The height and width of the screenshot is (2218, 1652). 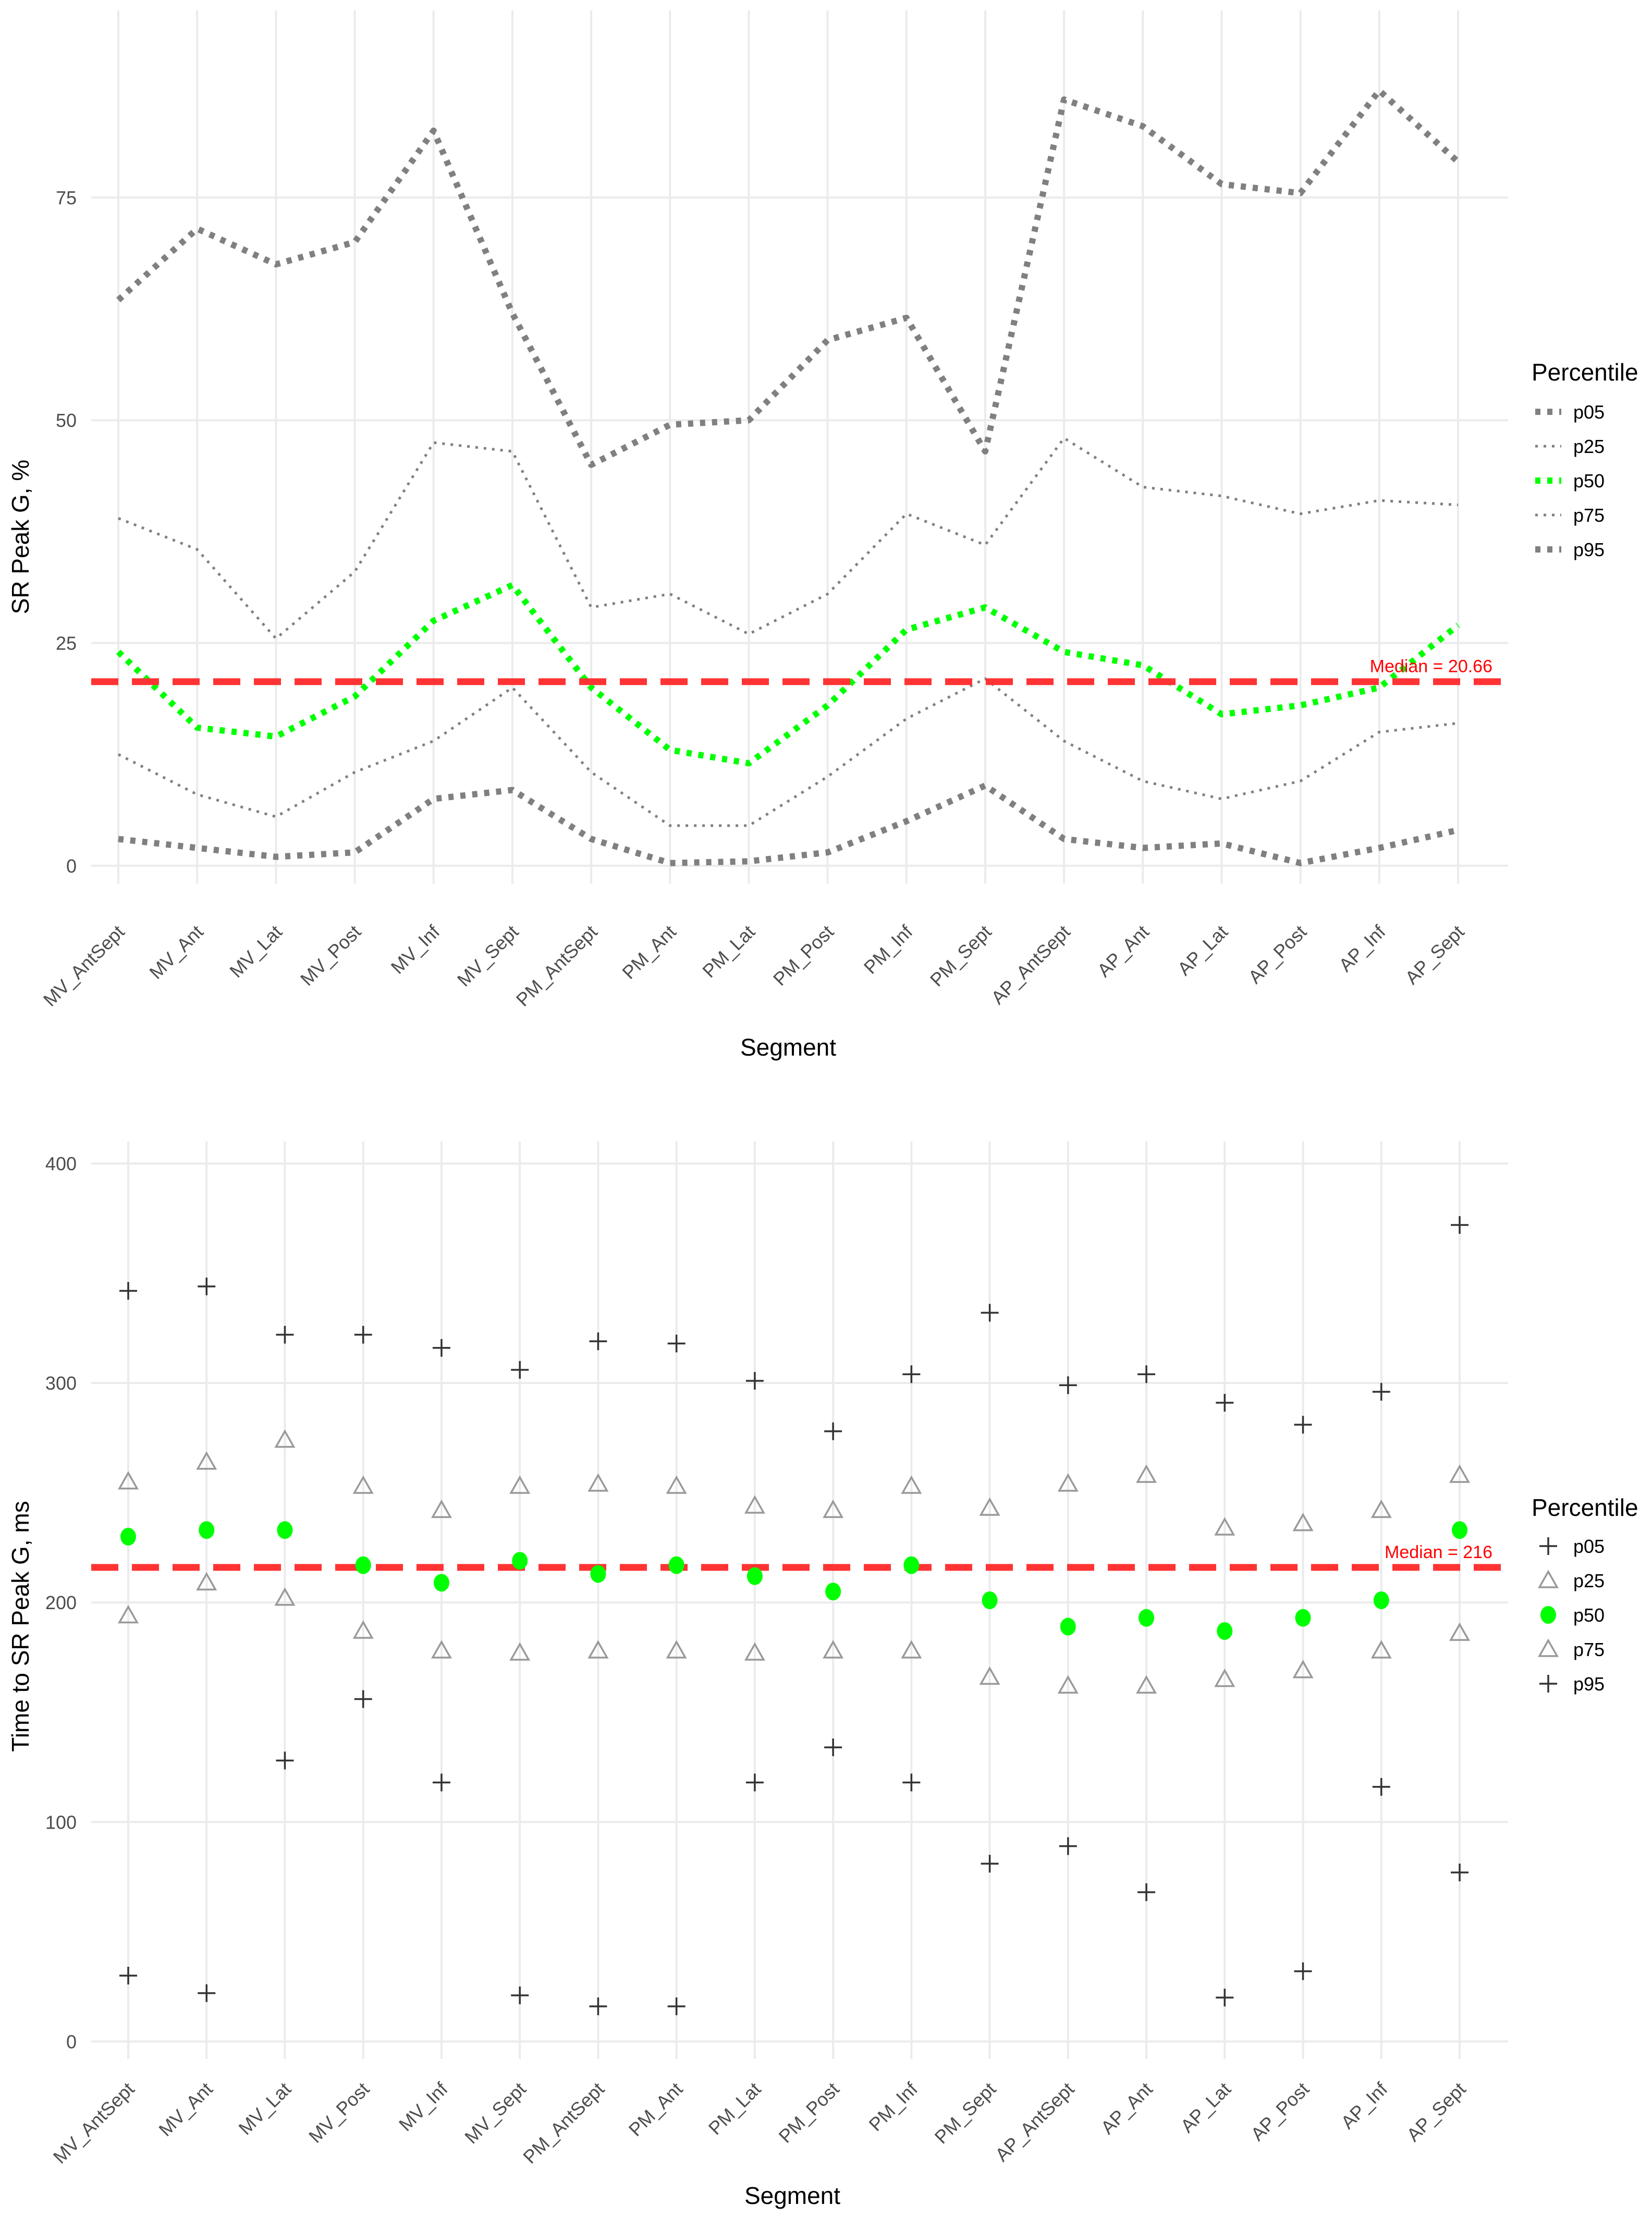 I want to click on y-tick-labels: 0 25 50 75, so click(x=66, y=532).